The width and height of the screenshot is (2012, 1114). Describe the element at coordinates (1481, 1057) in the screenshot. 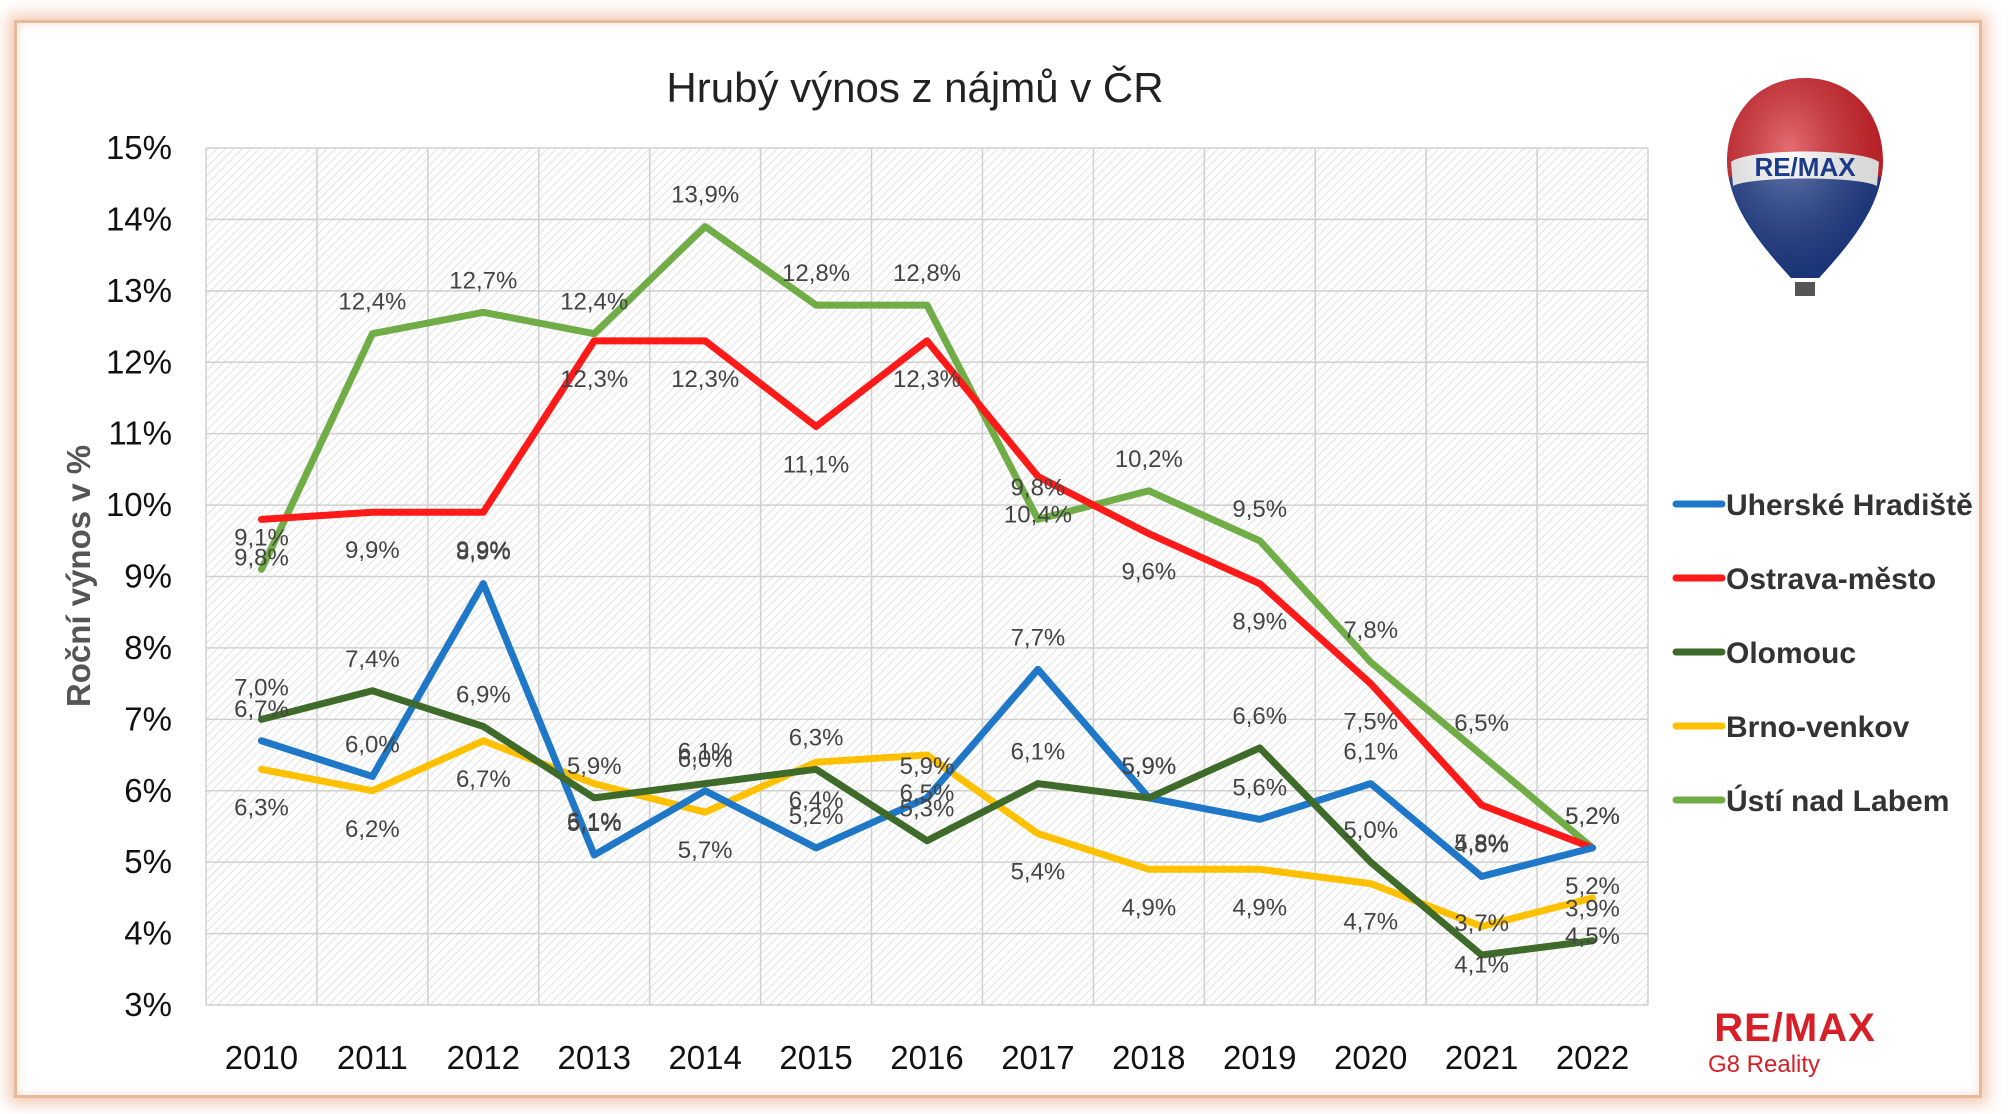

I see `x-tick-label: 2021` at that location.